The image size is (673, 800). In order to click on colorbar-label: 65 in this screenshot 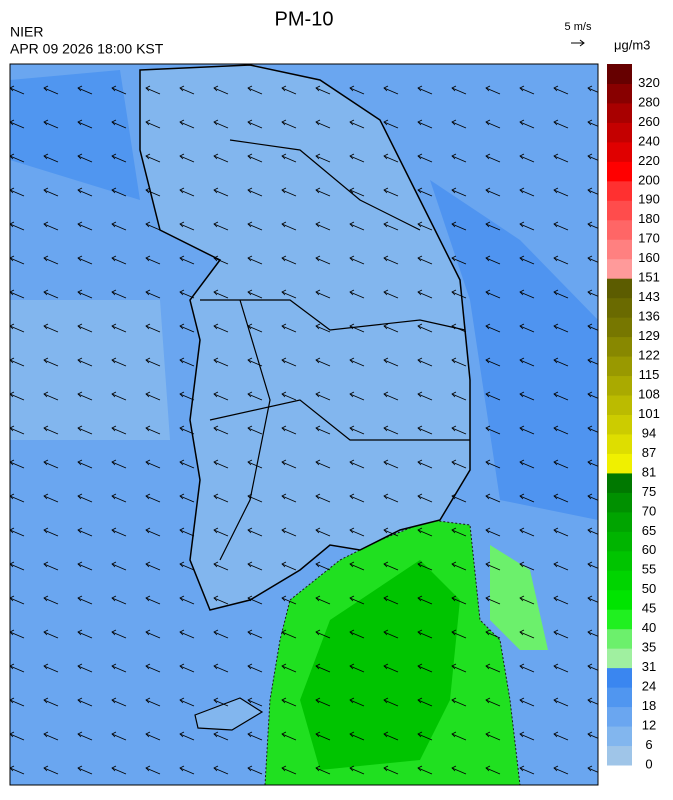, I will do `click(649, 530)`.